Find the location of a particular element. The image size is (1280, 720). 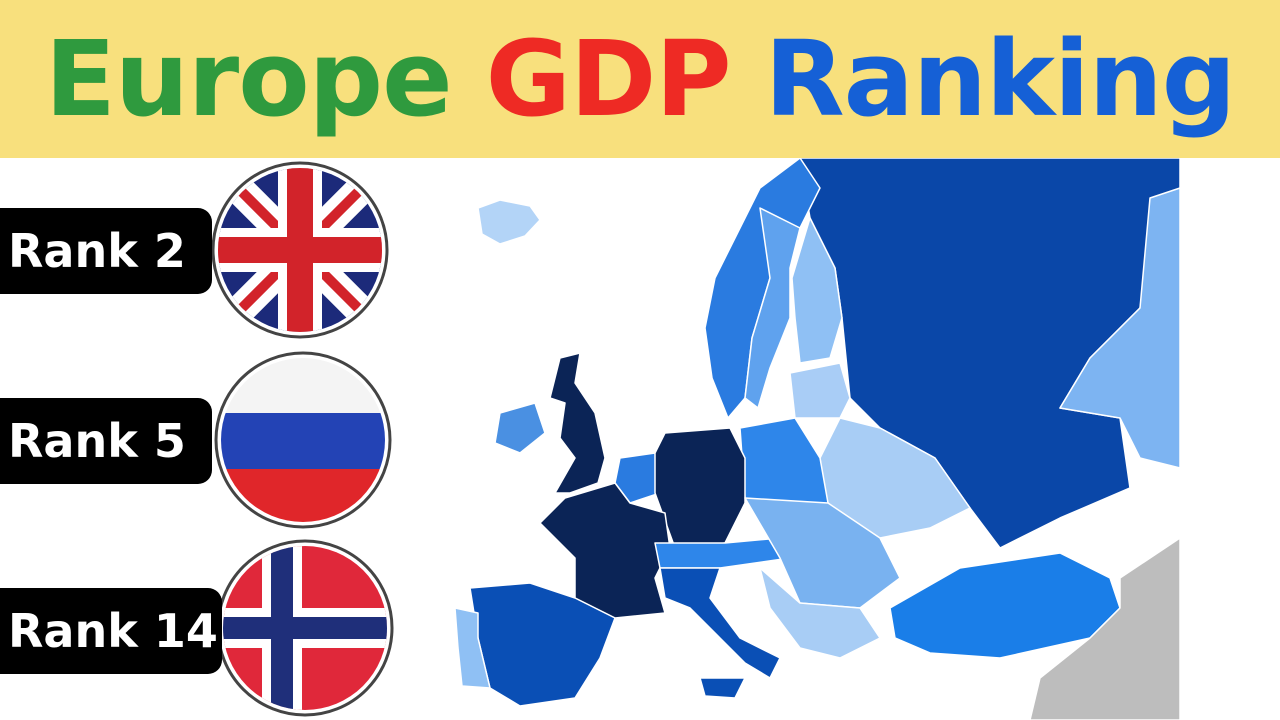

flag-russia is located at coordinates (303, 440).